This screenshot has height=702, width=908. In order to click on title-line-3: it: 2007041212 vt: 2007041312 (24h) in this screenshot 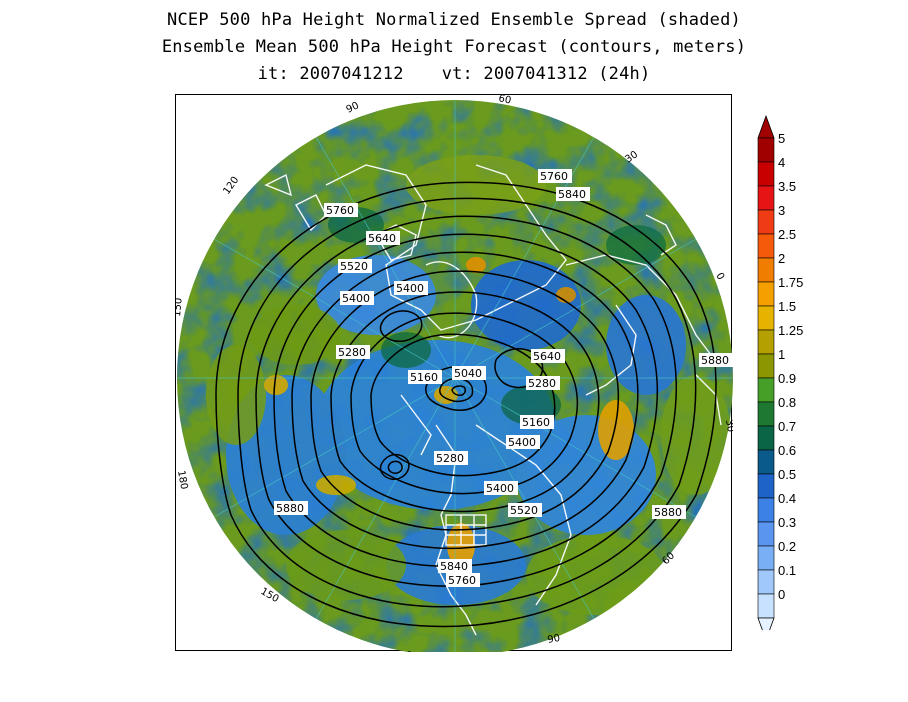, I will do `click(454, 74)`.